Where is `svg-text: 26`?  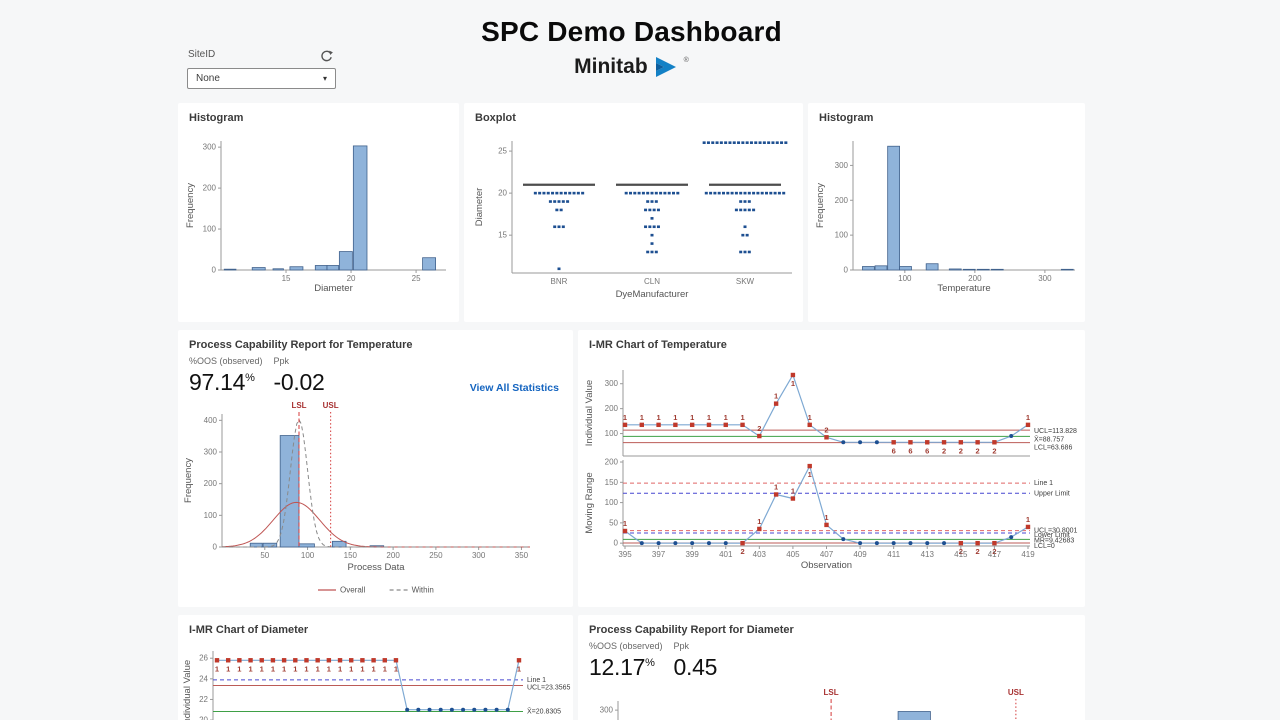
svg-text: 26 is located at coordinates (203, 658).